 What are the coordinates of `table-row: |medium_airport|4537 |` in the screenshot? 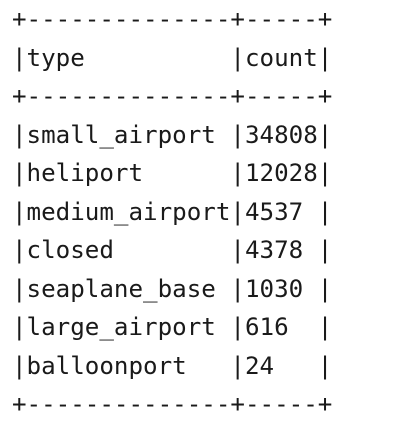 It's located at (172, 211).